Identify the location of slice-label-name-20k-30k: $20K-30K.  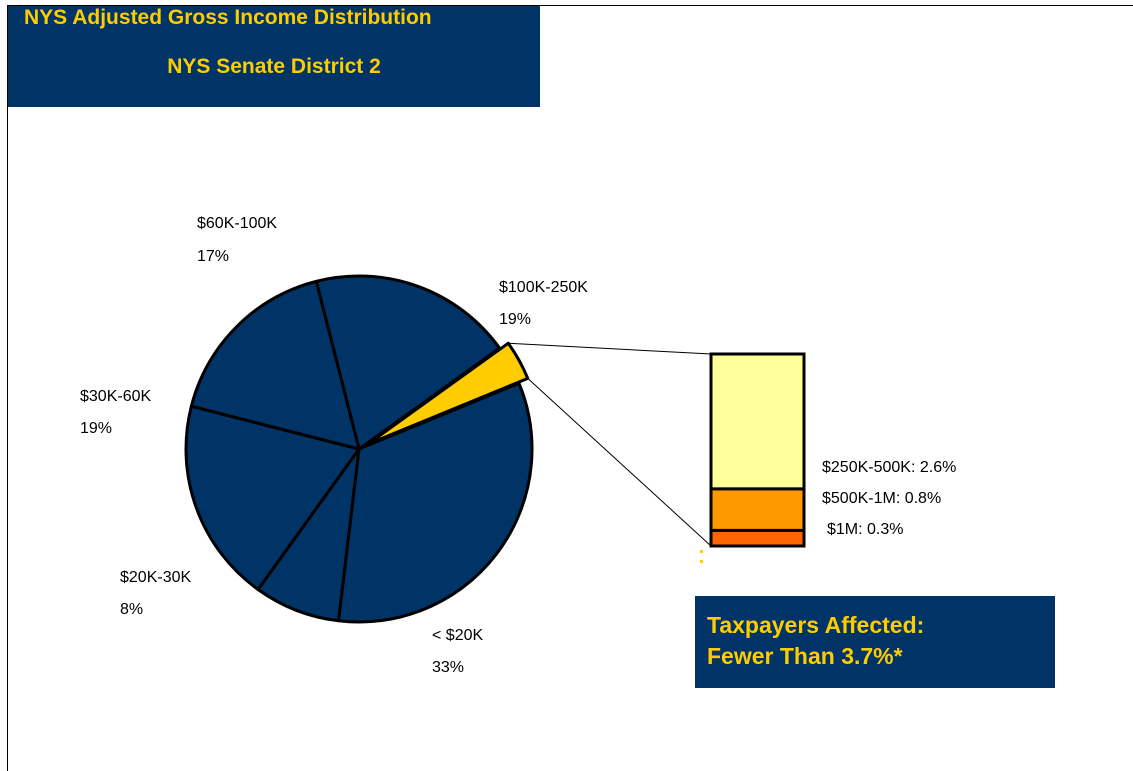
(155, 577).